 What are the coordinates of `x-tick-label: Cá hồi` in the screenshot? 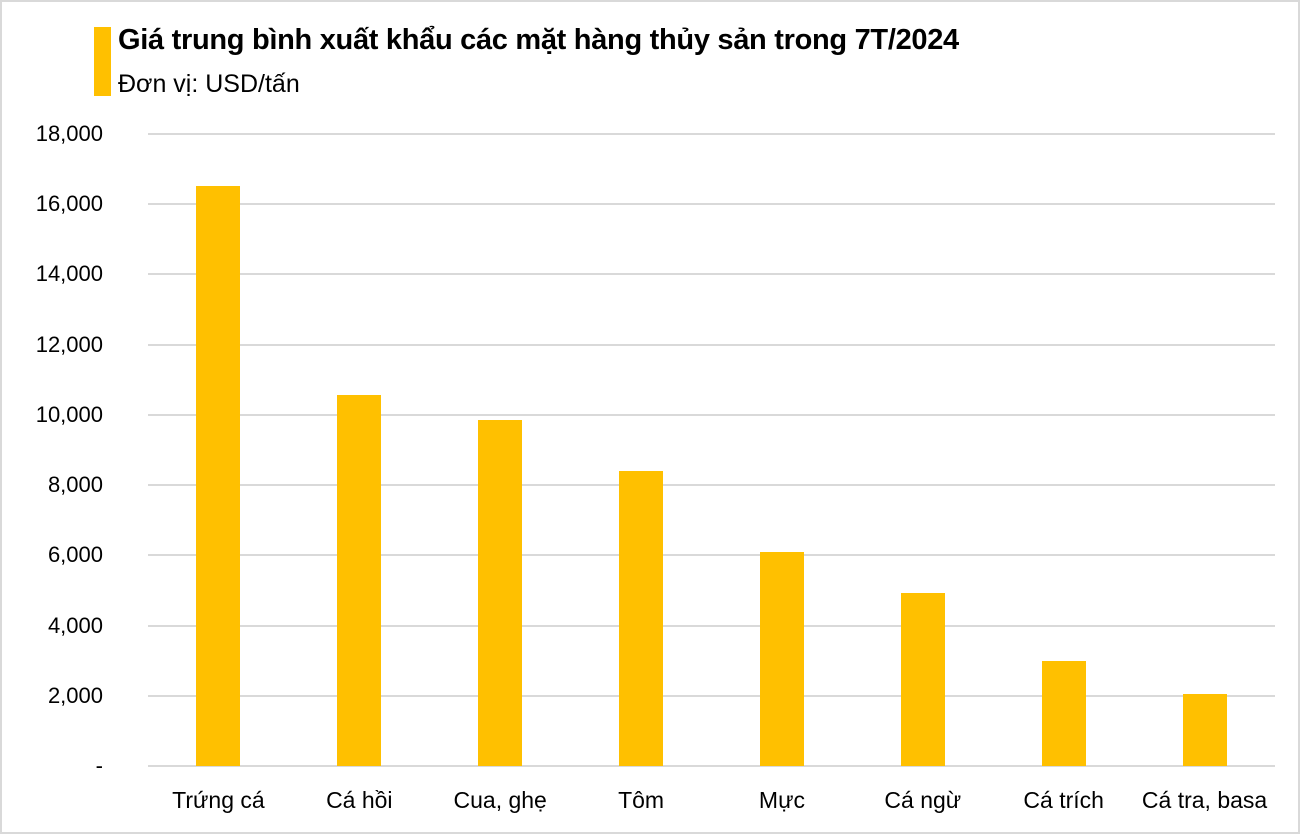 It's located at (359, 800).